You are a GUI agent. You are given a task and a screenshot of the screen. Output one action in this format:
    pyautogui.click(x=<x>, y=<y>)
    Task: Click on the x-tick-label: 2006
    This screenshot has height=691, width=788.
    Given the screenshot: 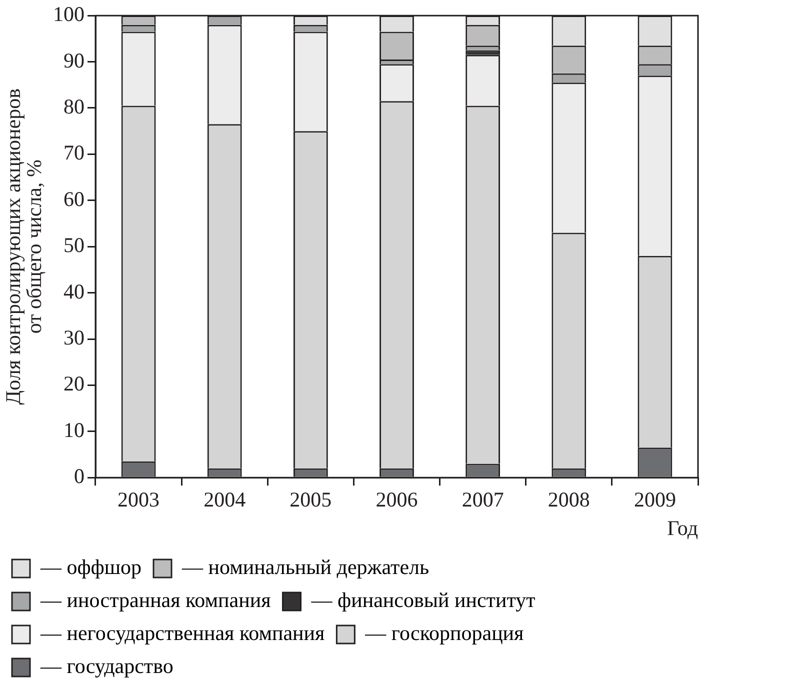 What is the action you would take?
    pyautogui.click(x=397, y=500)
    